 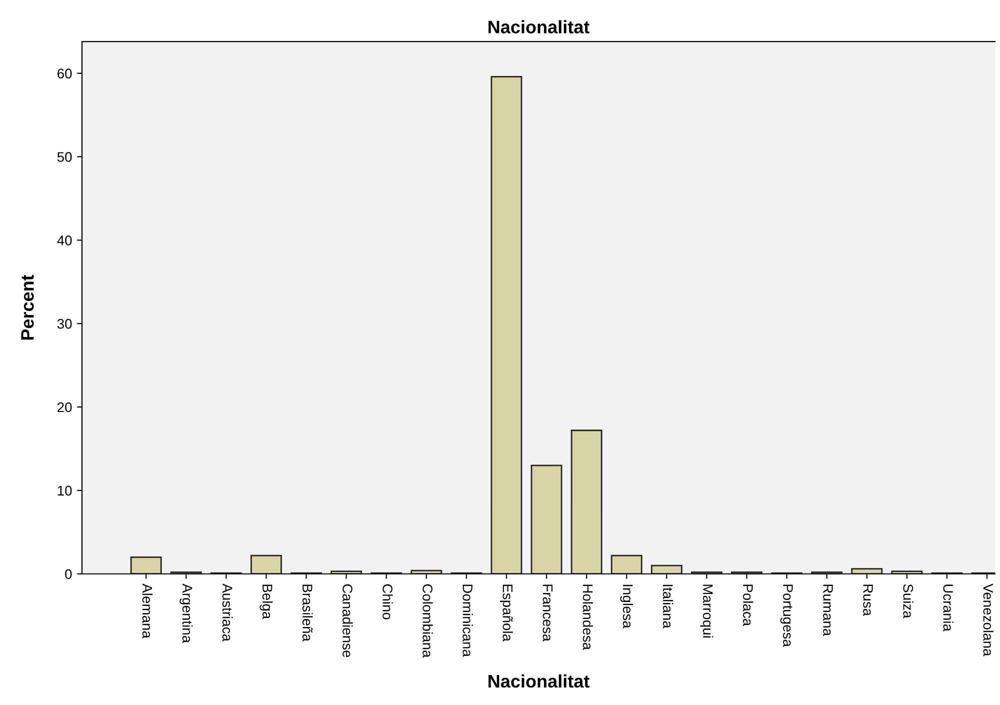 I want to click on x-tick-label: Dominicana, so click(x=467, y=620).